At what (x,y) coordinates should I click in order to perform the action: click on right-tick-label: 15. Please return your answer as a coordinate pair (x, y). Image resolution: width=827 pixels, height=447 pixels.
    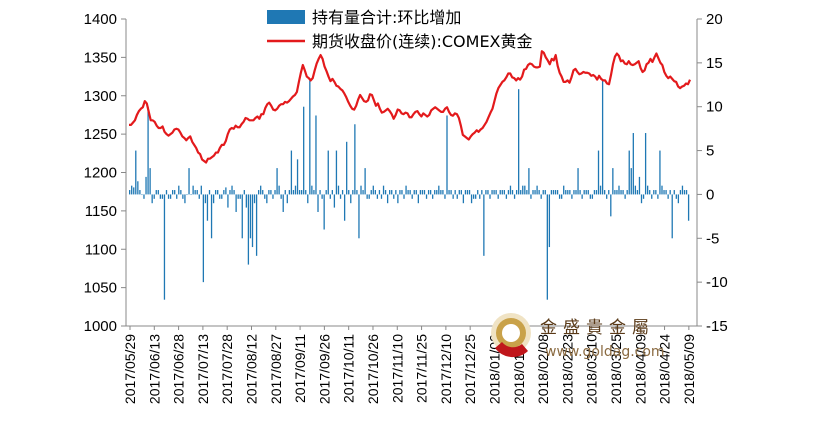
    Looking at the image, I should click on (714, 63).